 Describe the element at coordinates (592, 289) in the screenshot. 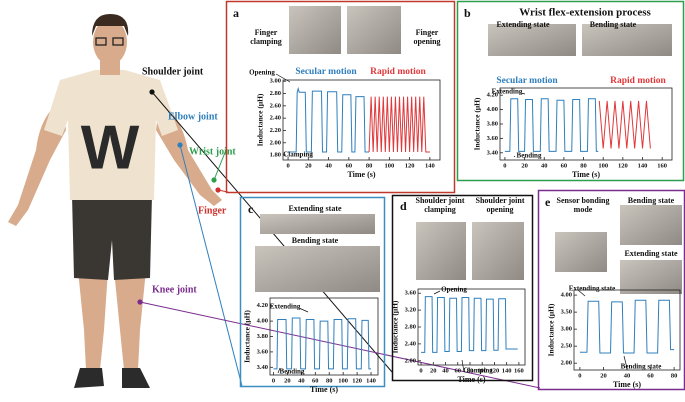

I see `annotation: Extending state` at that location.